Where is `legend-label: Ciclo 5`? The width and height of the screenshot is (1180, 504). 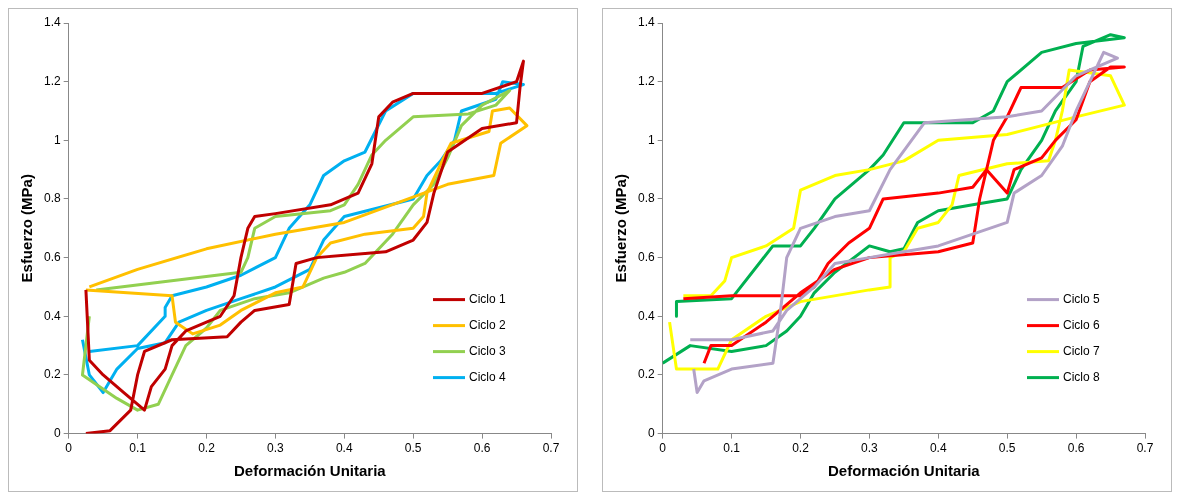
legend-label: Ciclo 5 is located at coordinates (1082, 298).